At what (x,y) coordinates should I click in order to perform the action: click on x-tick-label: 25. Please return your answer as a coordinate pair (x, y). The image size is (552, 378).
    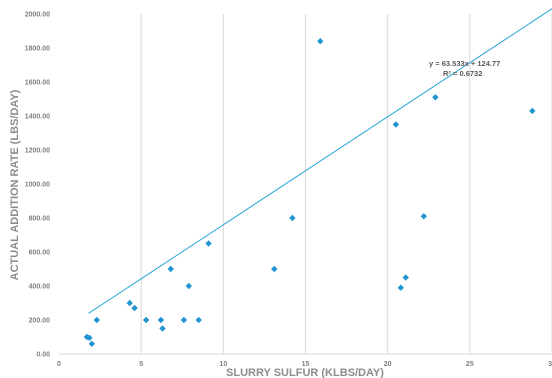
    Looking at the image, I should click on (470, 364).